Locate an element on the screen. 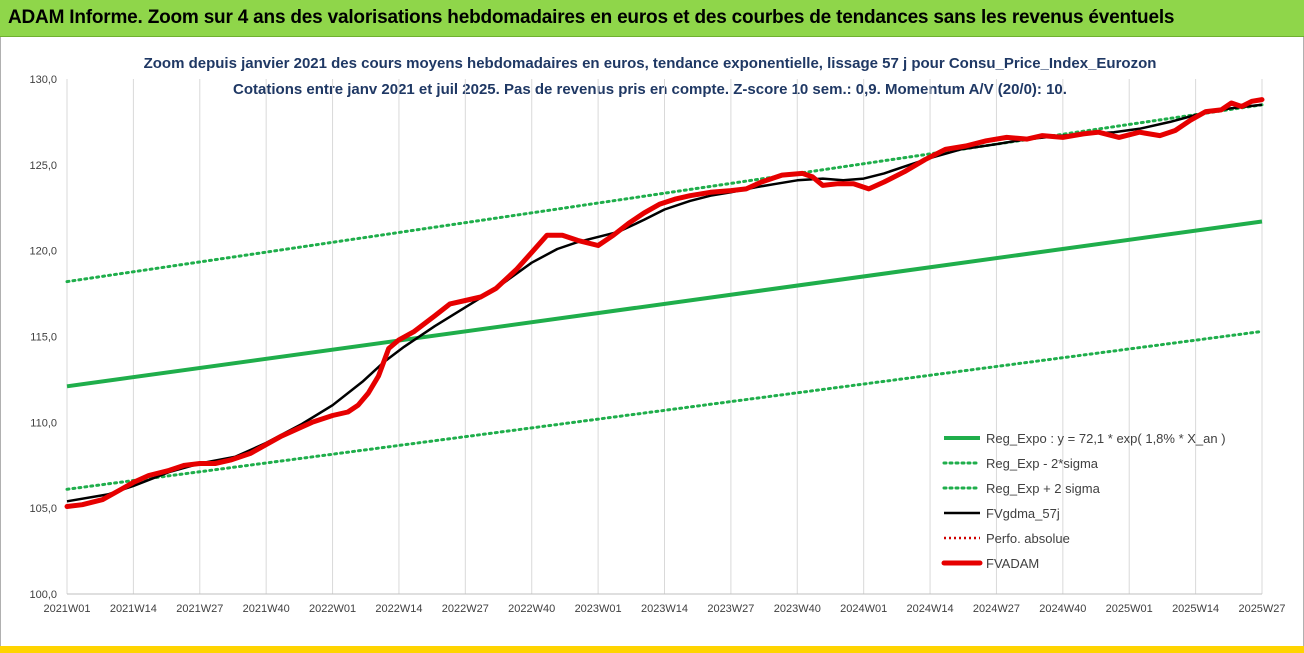 The height and width of the screenshot is (653, 1304). legend-label: Reg_Expo : y = 72,1 * exp( 1,8% * X_an ) is located at coordinates (1106, 438).